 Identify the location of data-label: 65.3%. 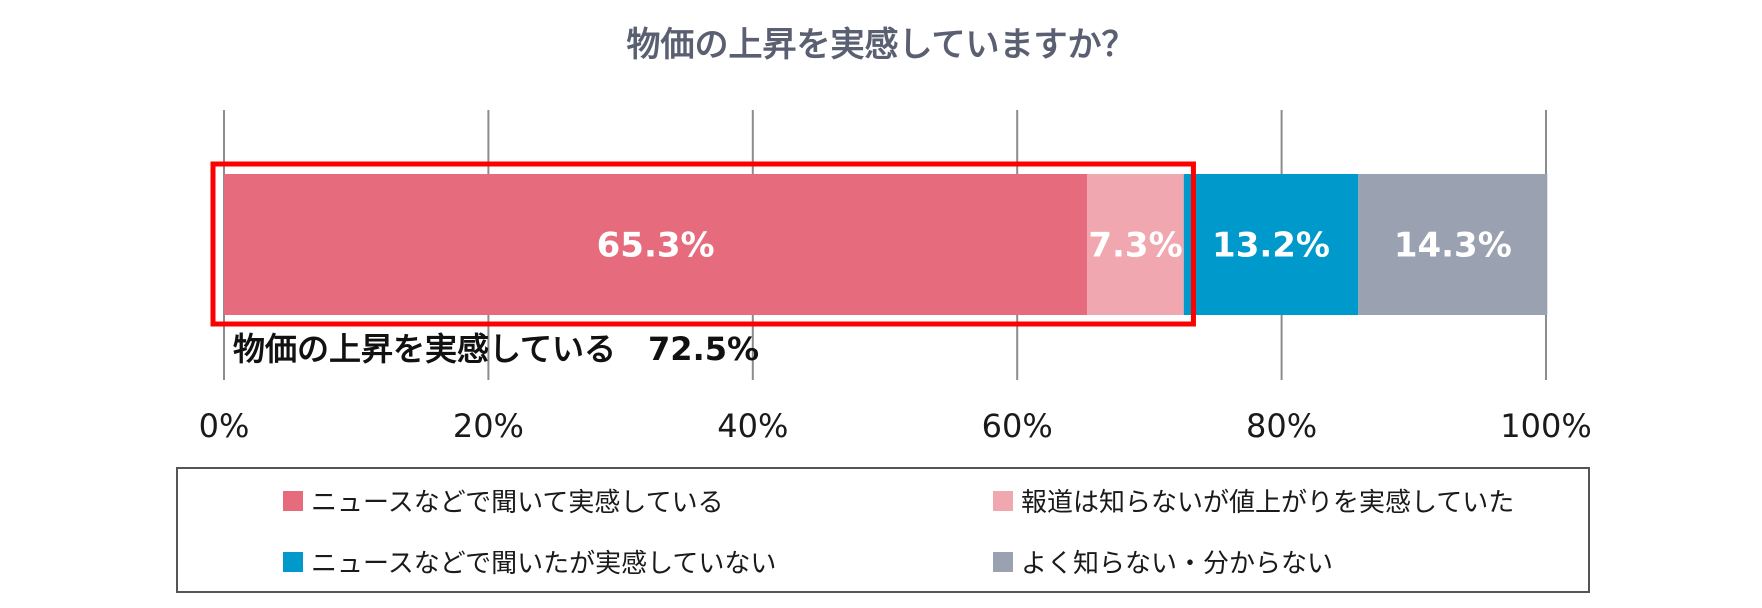
(656, 246).